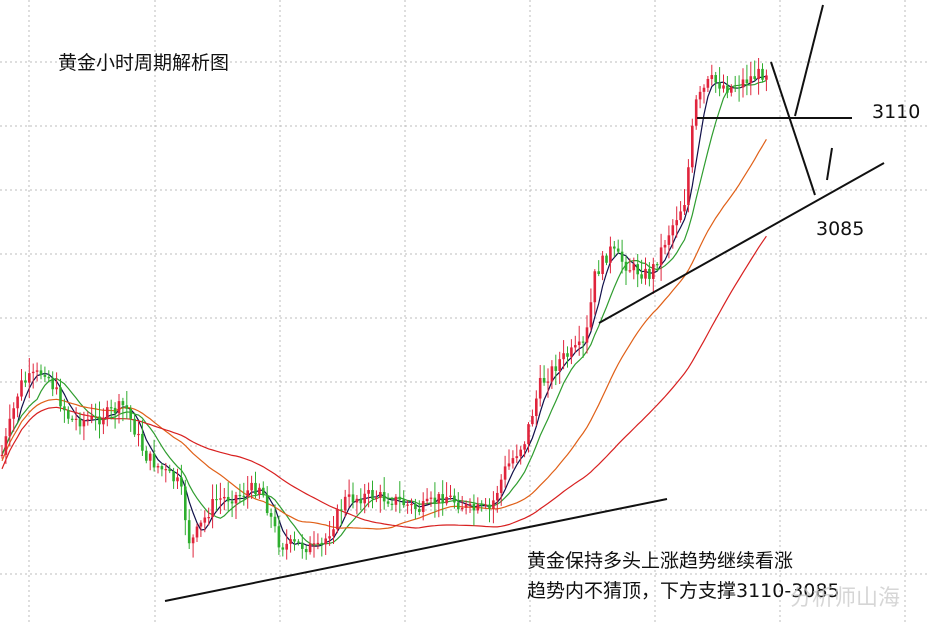 The height and width of the screenshot is (622, 930). What do you see at coordinates (660, 561) in the screenshot?
I see `commentary-line-1: 黄金保持多头上涨趋势继续看涨` at bounding box center [660, 561].